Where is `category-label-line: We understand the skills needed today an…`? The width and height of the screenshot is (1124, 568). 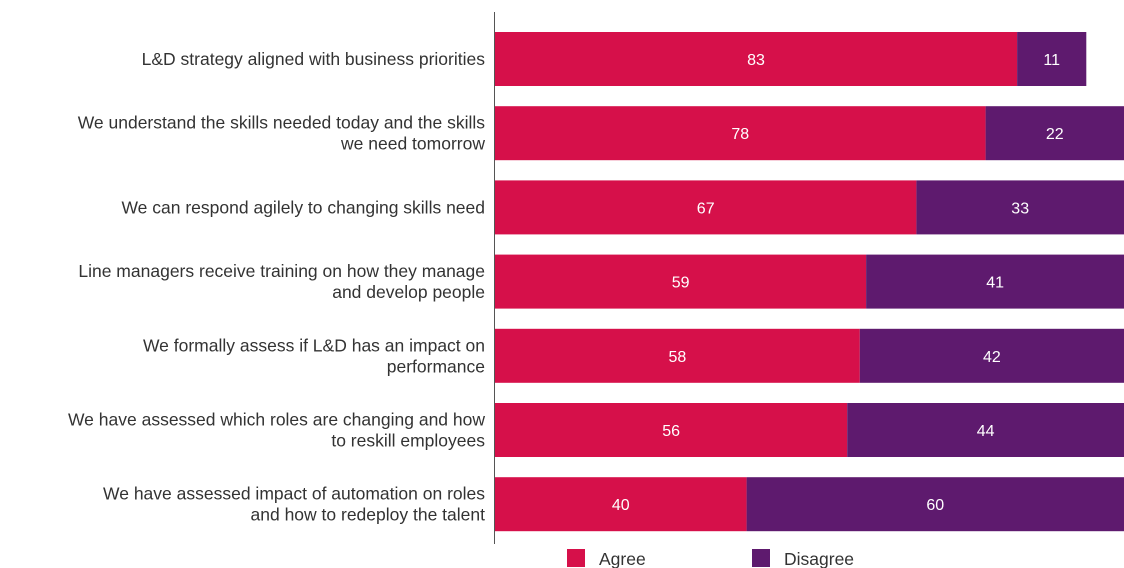
category-label-line: We understand the skills needed today an… is located at coordinates (282, 123).